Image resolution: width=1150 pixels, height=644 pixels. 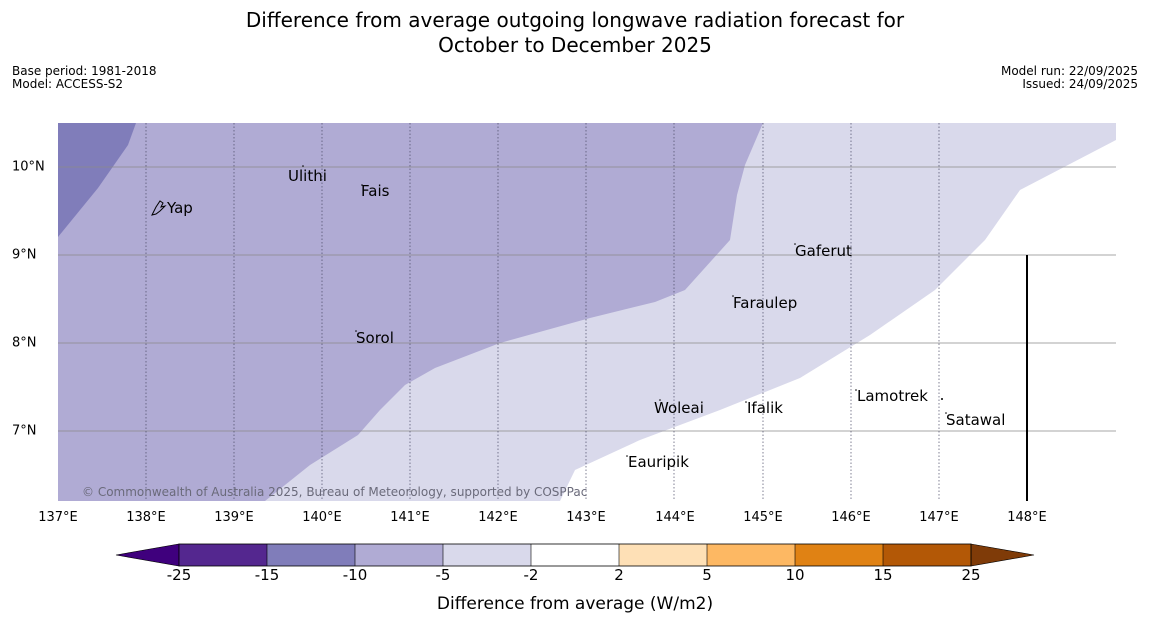 What do you see at coordinates (84, 71) in the screenshot?
I see `base-period: Base period: 1981-2018` at bounding box center [84, 71].